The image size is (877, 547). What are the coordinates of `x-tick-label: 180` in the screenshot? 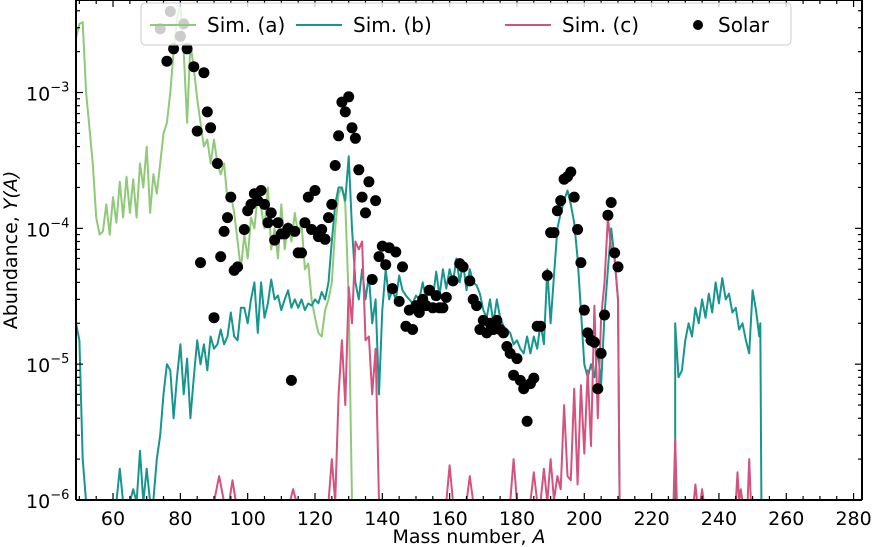 It's located at (517, 519).